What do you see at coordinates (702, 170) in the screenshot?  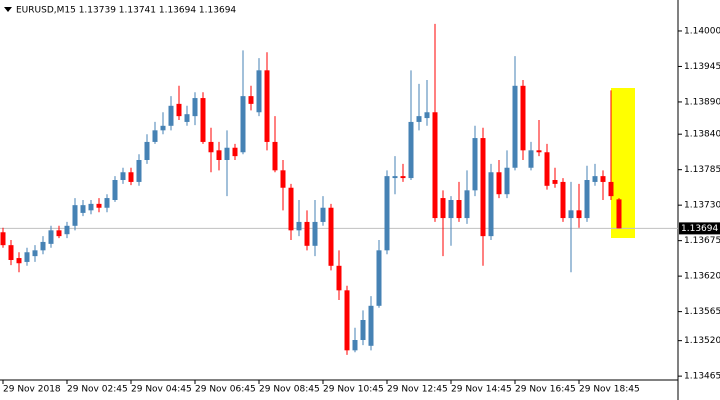 I see `y-tick-label: 1.13785` at bounding box center [702, 170].